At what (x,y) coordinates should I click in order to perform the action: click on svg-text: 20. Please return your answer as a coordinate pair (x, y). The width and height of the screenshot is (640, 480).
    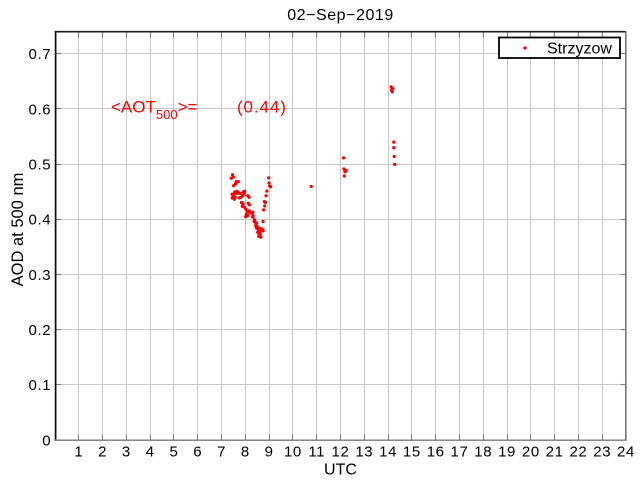
    Looking at the image, I should click on (531, 452).